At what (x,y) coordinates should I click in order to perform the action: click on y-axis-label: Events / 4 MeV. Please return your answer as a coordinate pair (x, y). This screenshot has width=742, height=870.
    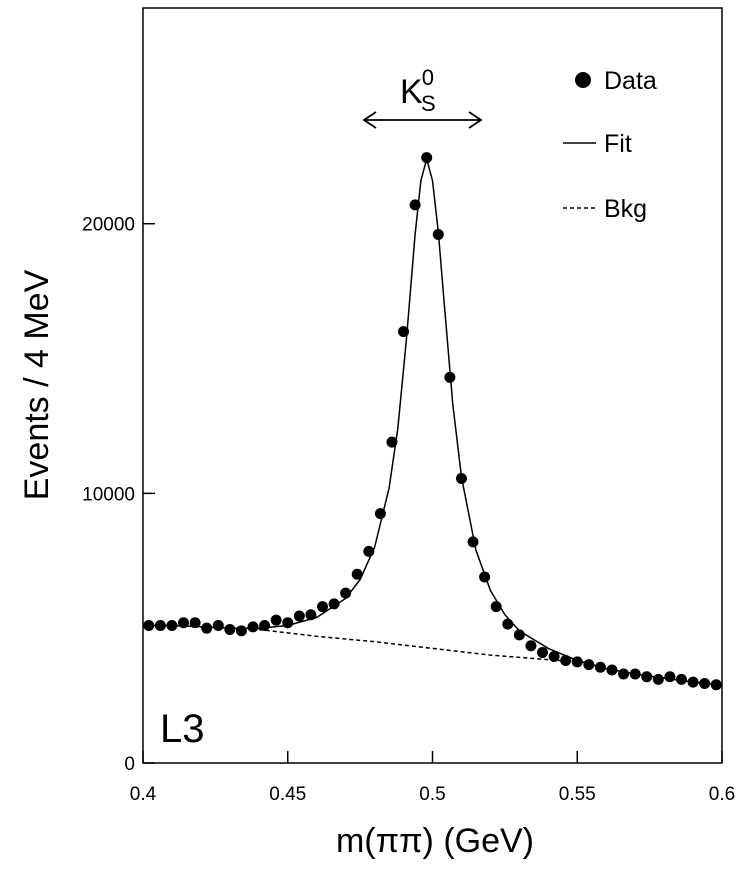
    Looking at the image, I should click on (37, 384).